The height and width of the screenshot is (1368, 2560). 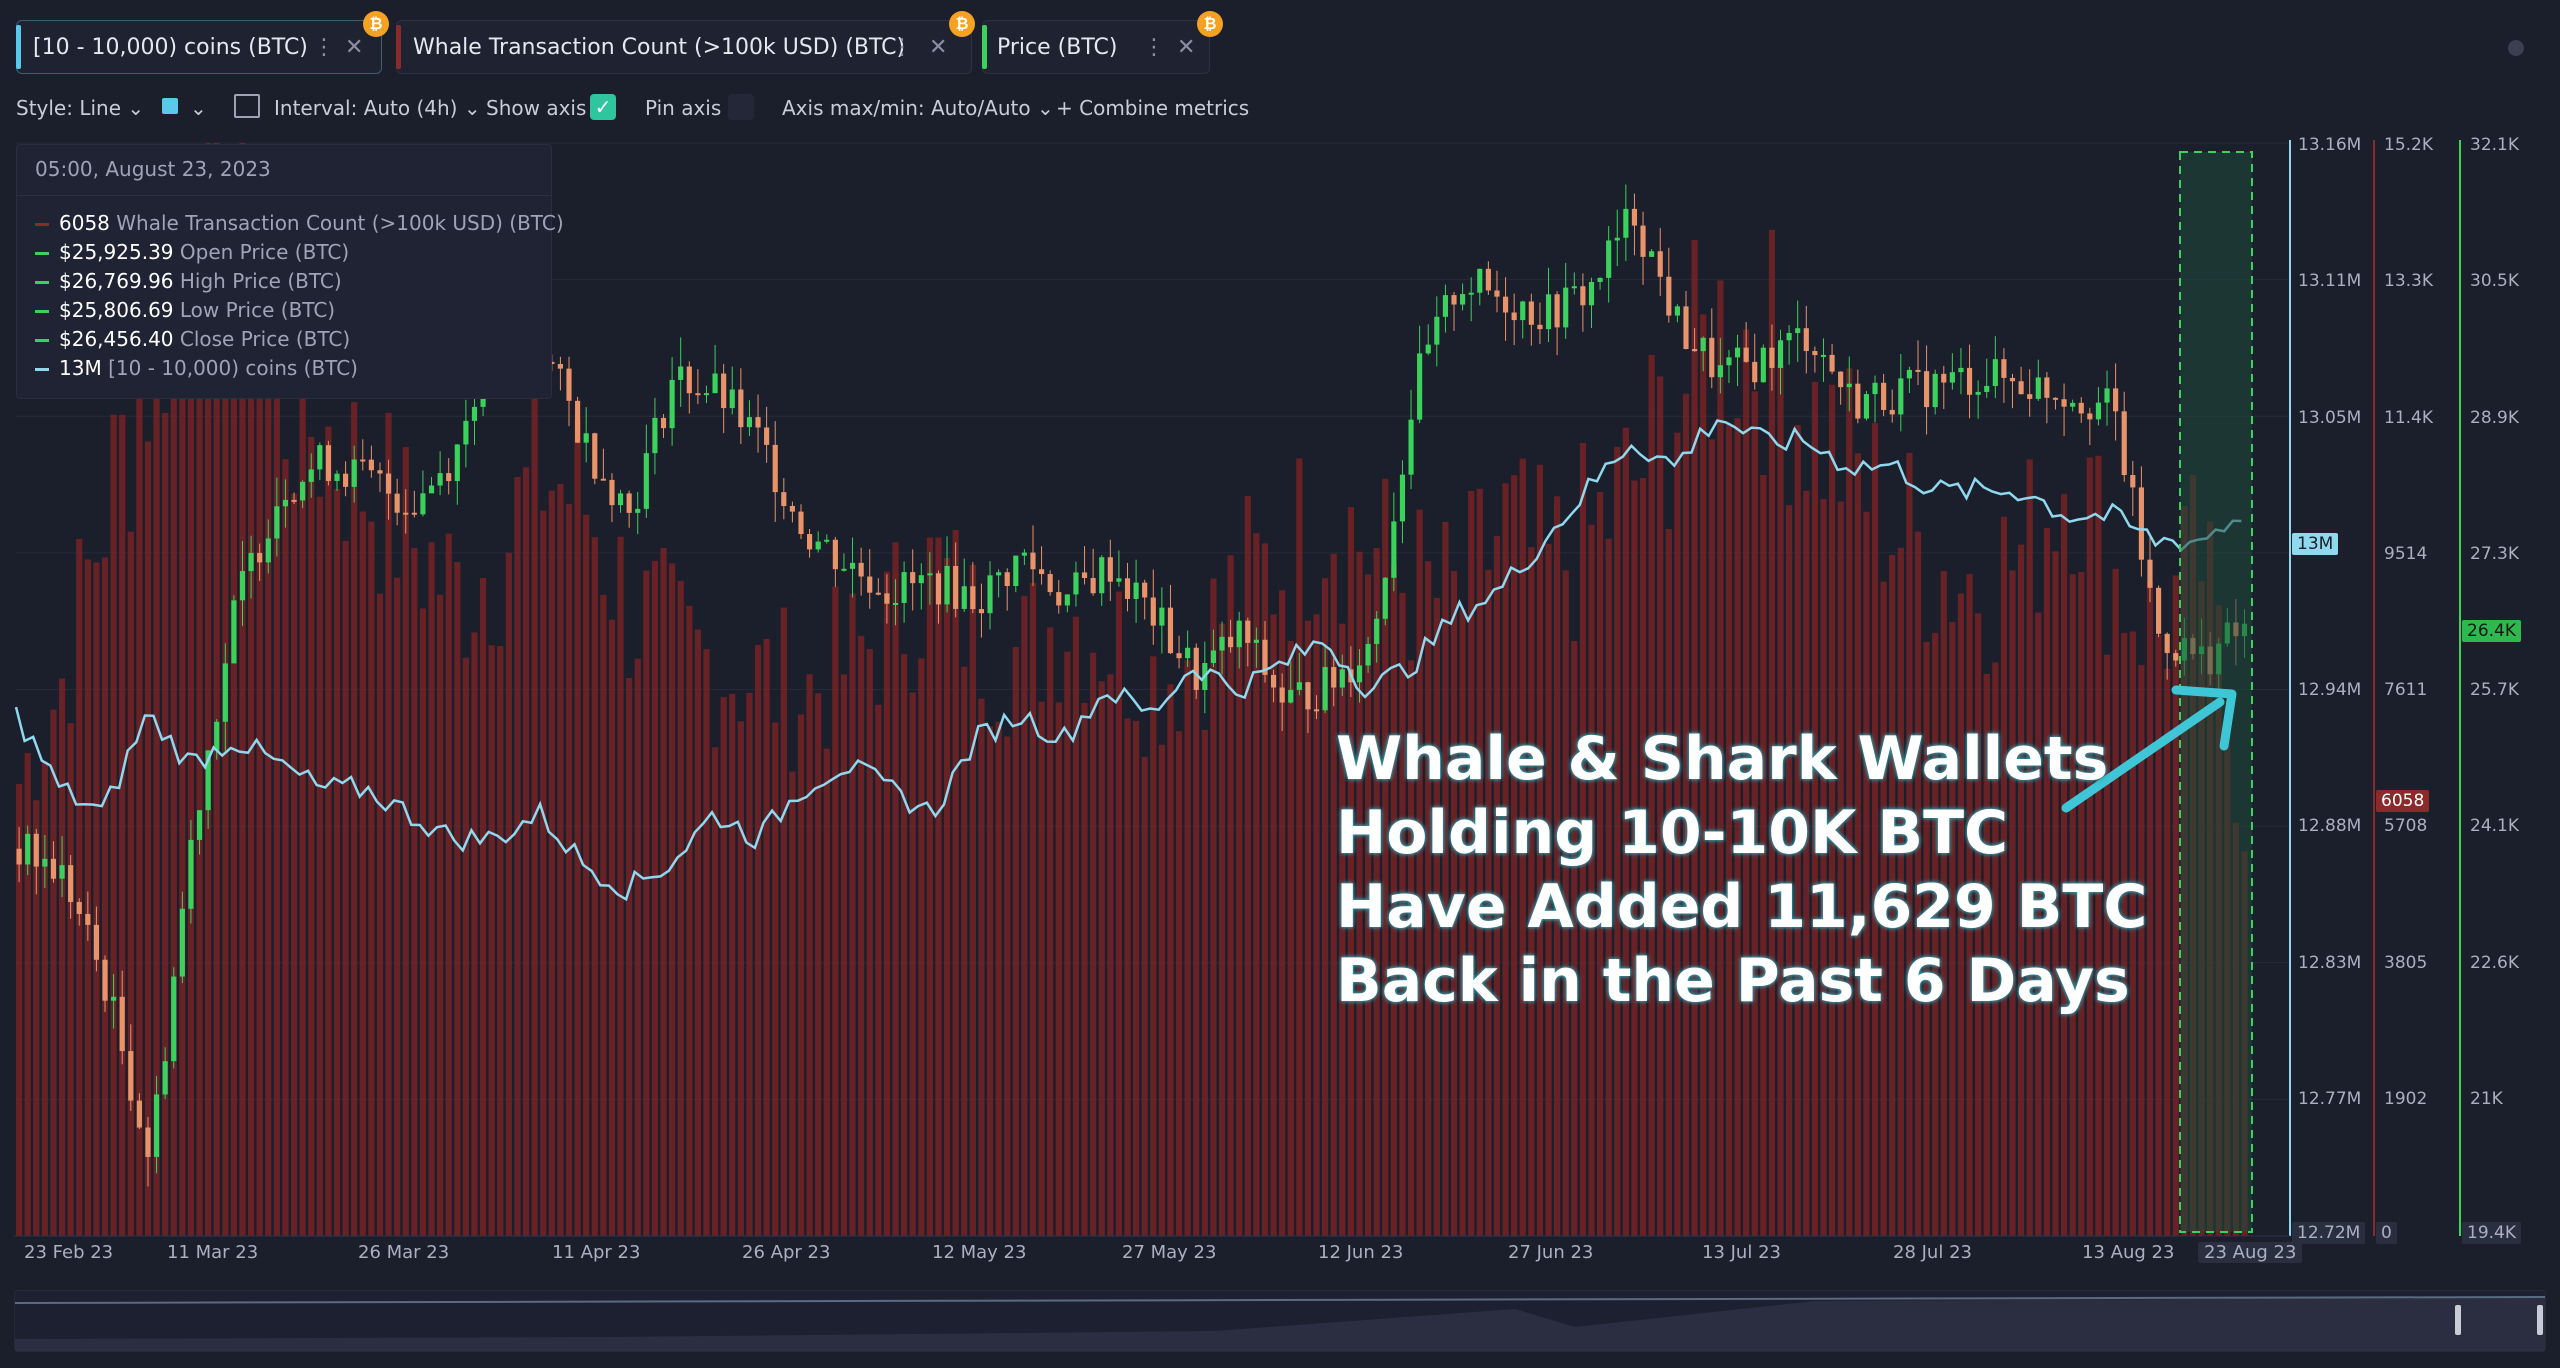 What do you see at coordinates (170, 106) in the screenshot?
I see `color-swatch` at bounding box center [170, 106].